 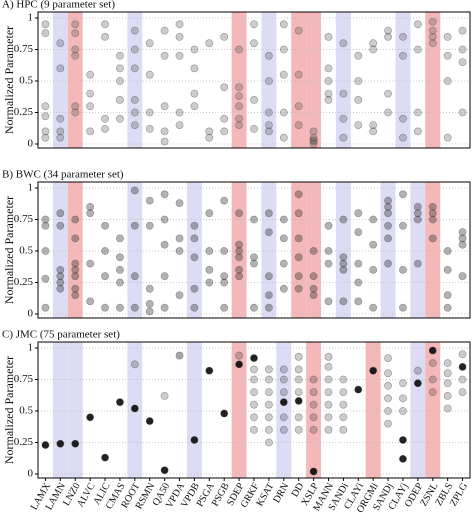 What do you see at coordinates (61, 335) in the screenshot?
I see `panel-title: C) JMC (75 parameter set)` at bounding box center [61, 335].